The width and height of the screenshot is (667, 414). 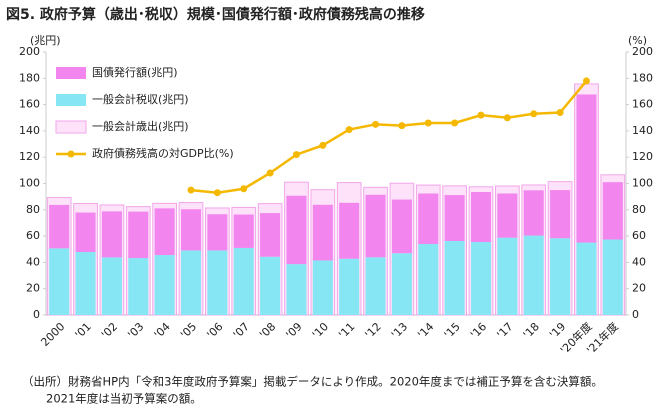 I want to click on x-tick-label: '01, so click(x=83, y=330).